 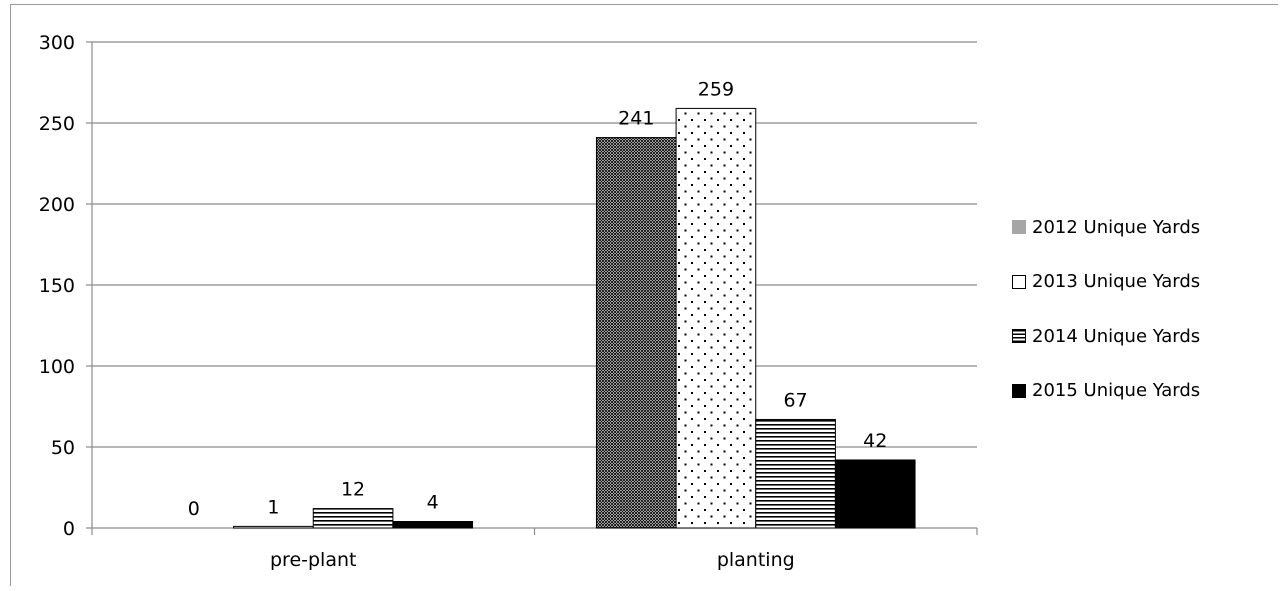 I want to click on legend-label-2012: 2012 Unique Yards, so click(x=1116, y=227).